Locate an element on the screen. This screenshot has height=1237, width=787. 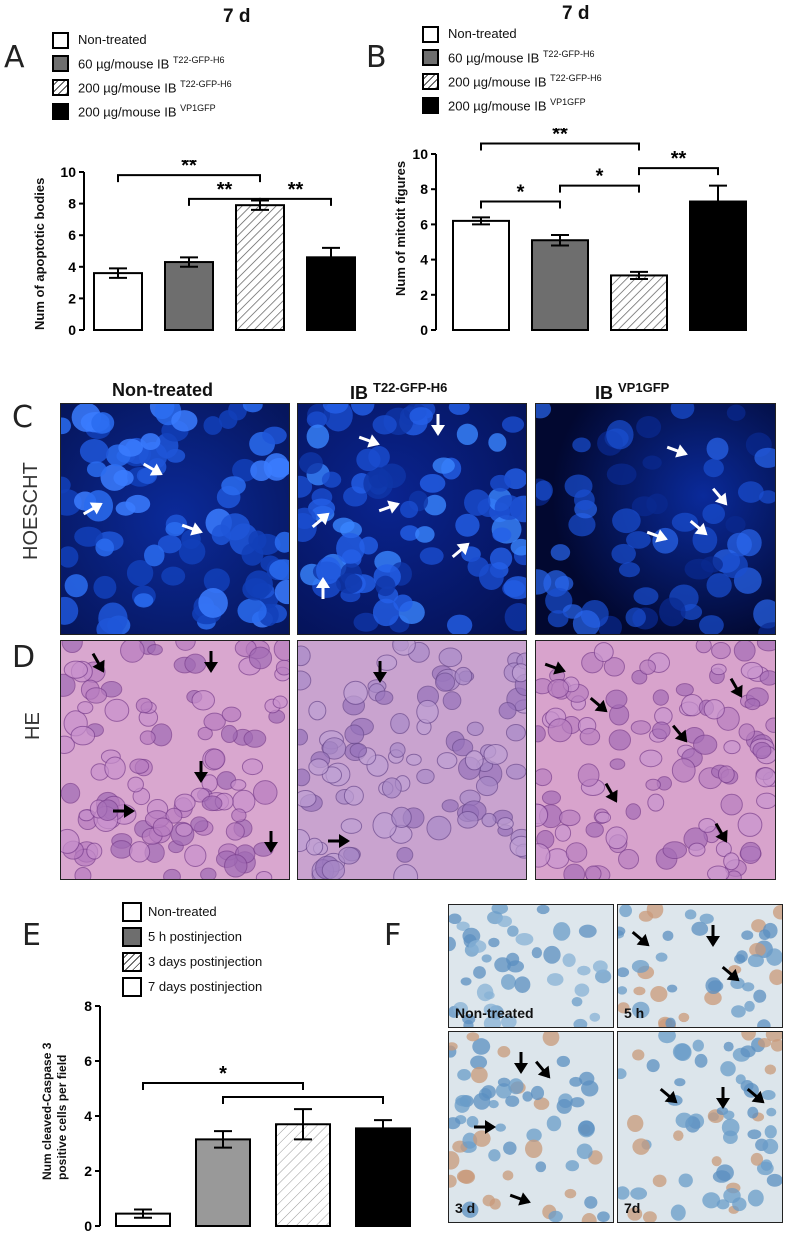
legend-swatch-nontreated is located at coordinates (132, 912).